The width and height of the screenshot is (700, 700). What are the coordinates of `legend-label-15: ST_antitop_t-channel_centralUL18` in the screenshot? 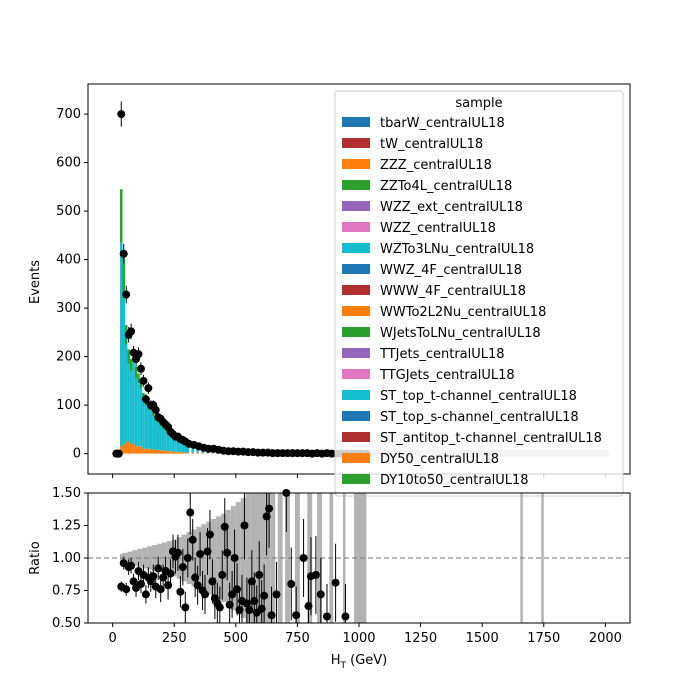 It's located at (491, 438).